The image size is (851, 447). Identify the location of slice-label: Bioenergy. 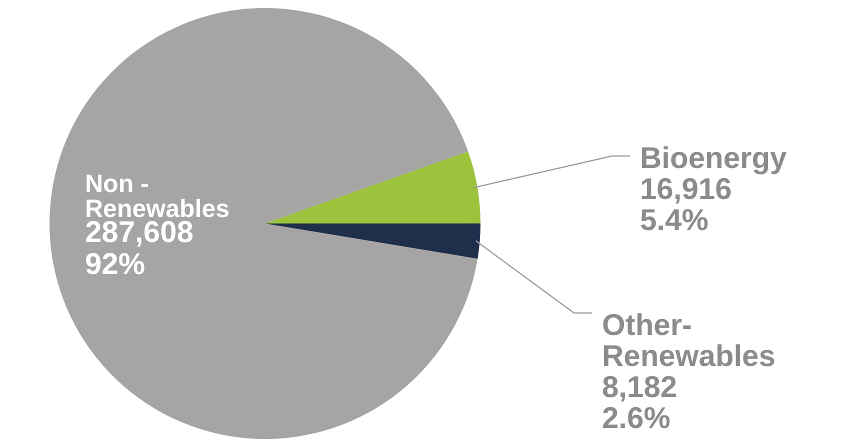
(714, 158).